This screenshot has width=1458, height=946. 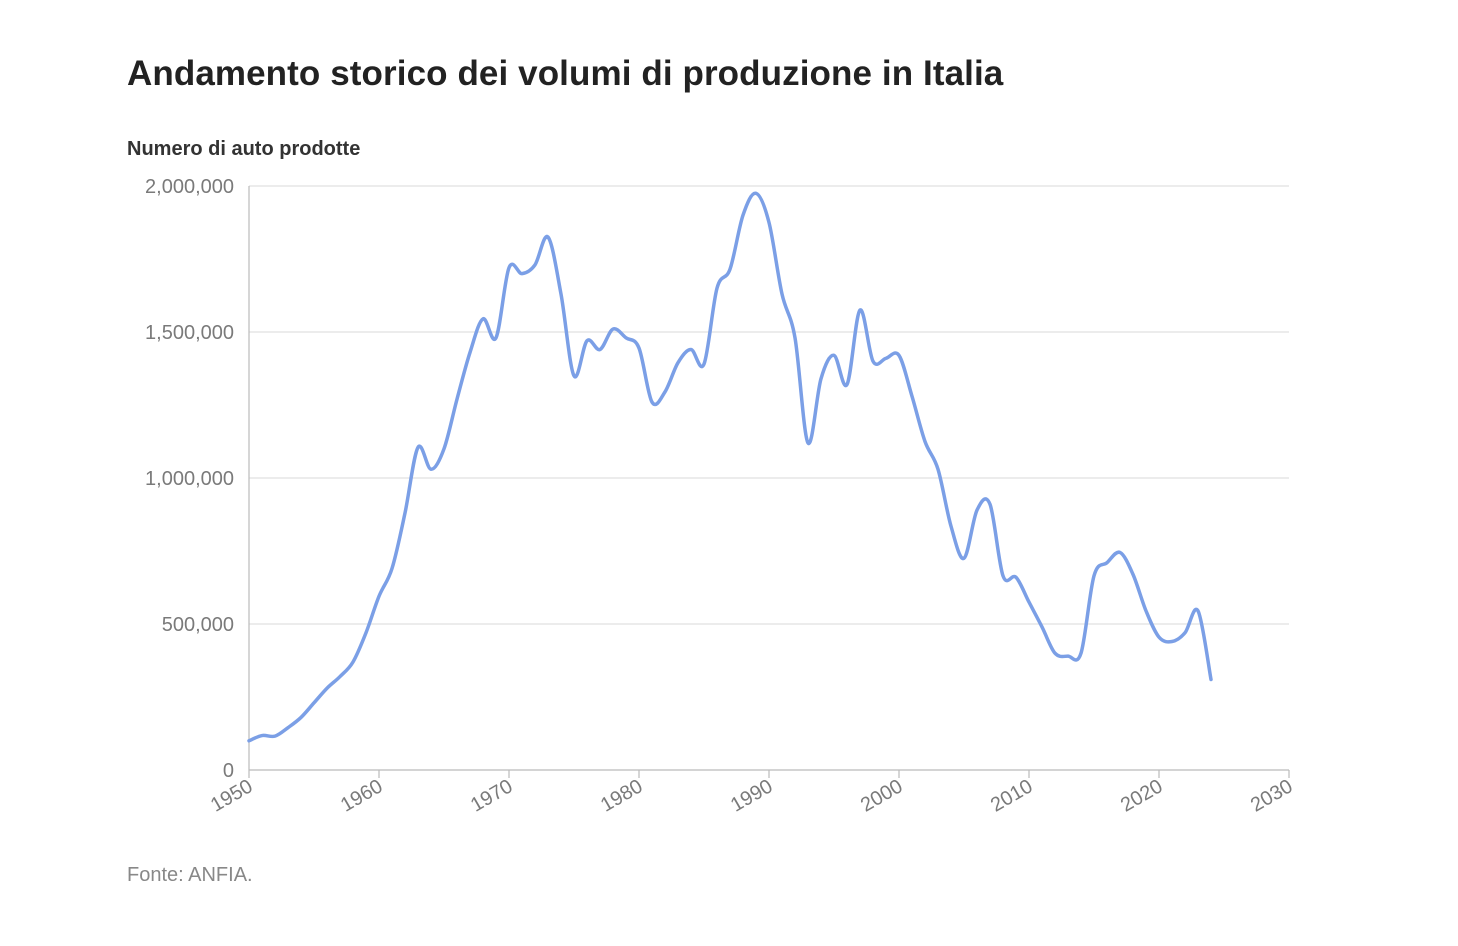 I want to click on data-point-2016, so click(x=1107, y=563).